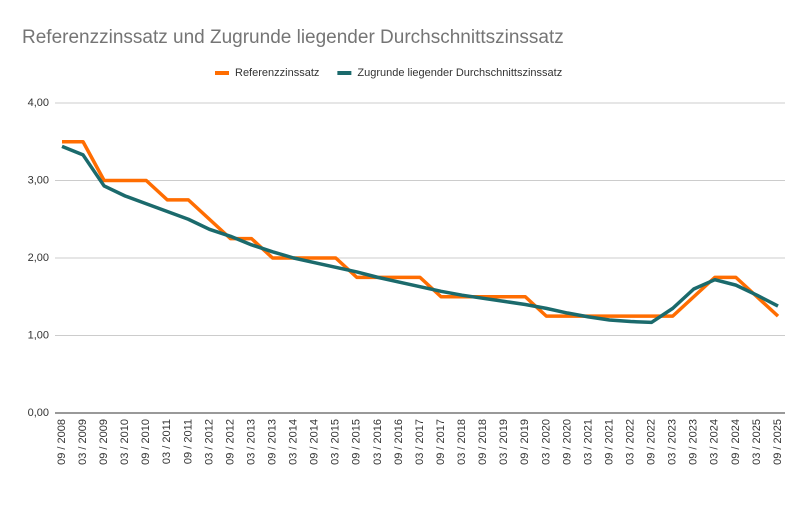 This screenshot has height=505, width=809. I want to click on y-tick-label: 1,00, so click(38, 335).